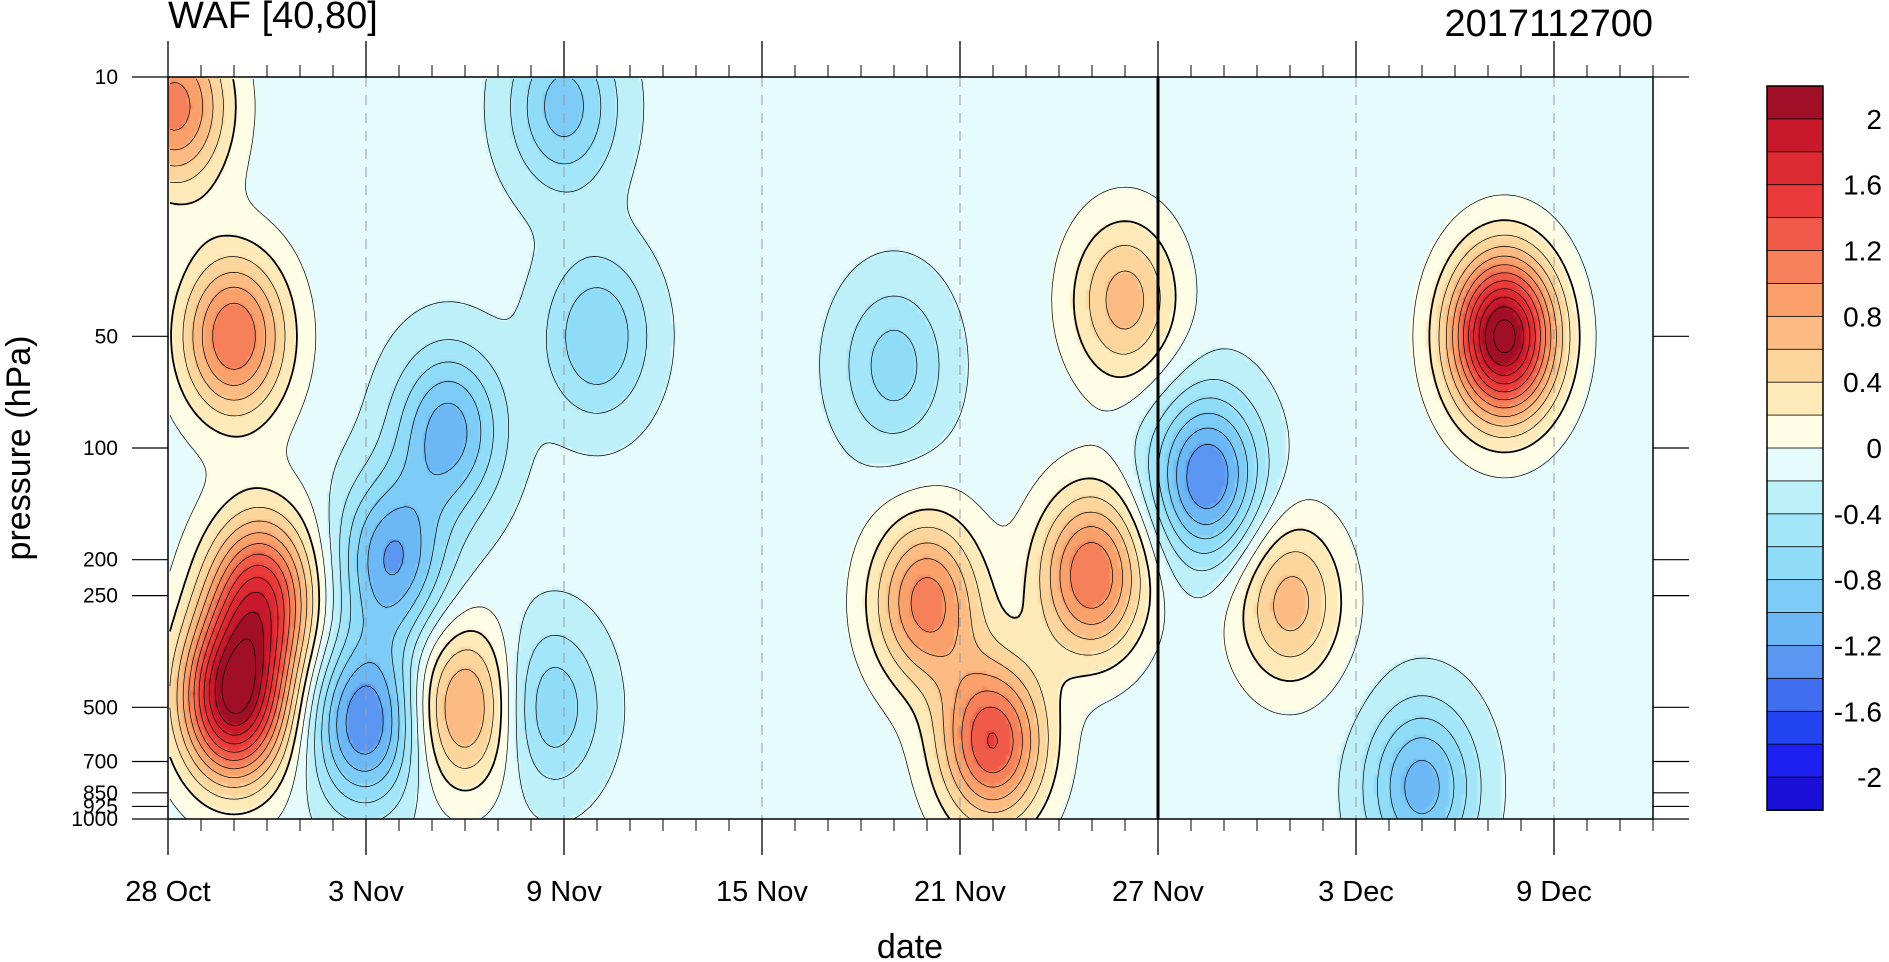 The width and height of the screenshot is (1889, 962). What do you see at coordinates (19, 448) in the screenshot?
I see `y-axis-label: pressure (hPa)` at bounding box center [19, 448].